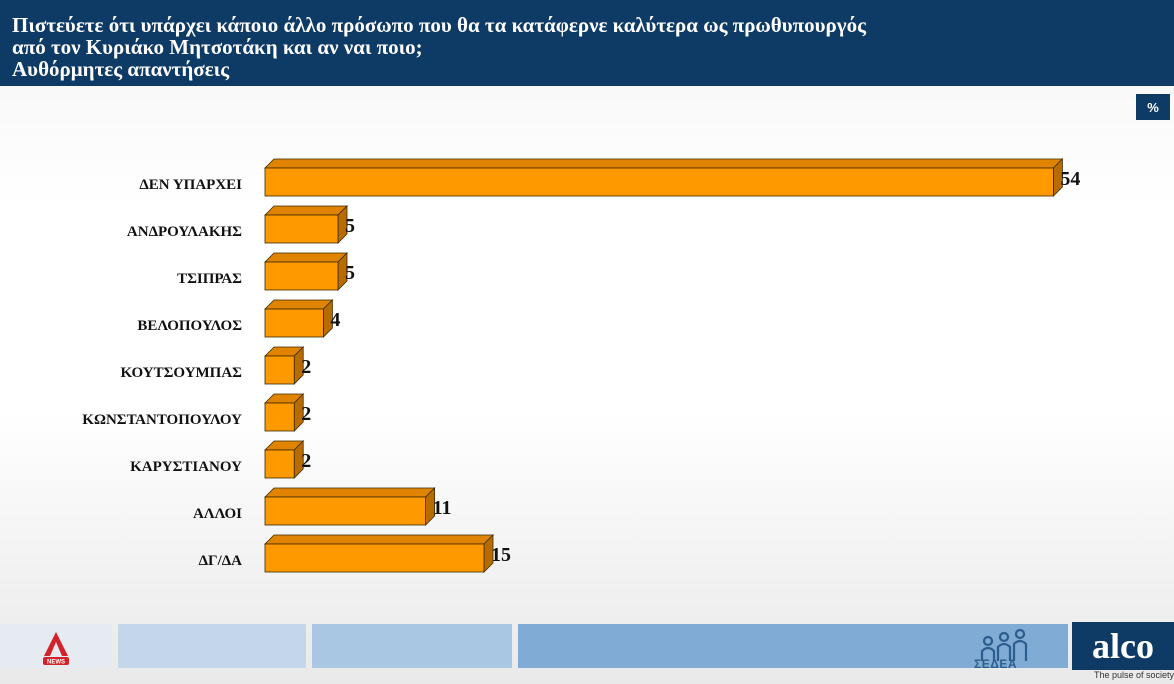 Image resolution: width=1174 pixels, height=684 pixels. What do you see at coordinates (1070, 179) in the screenshot?
I see `value-label: 54` at bounding box center [1070, 179].